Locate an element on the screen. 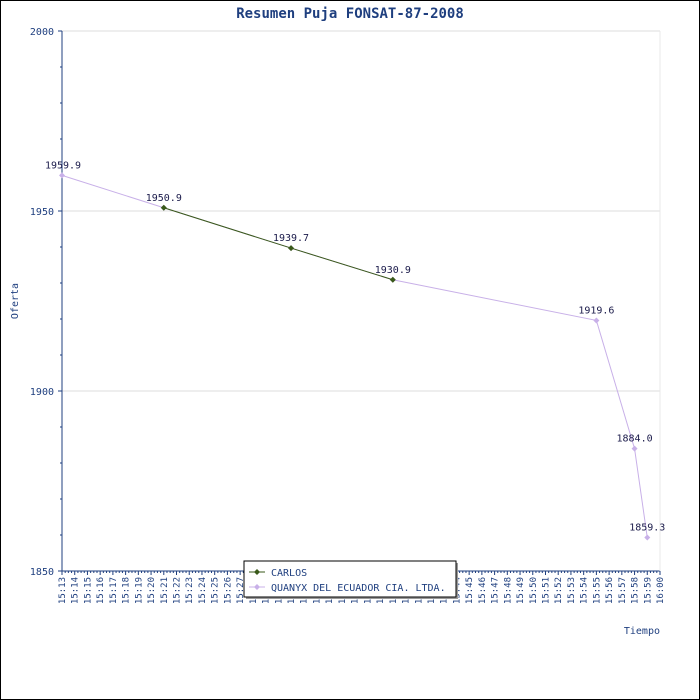 This screenshot has height=700, width=700. legend-label: QUANYX DEL ECUADOR CIA. LTDA. is located at coordinates (358, 588).